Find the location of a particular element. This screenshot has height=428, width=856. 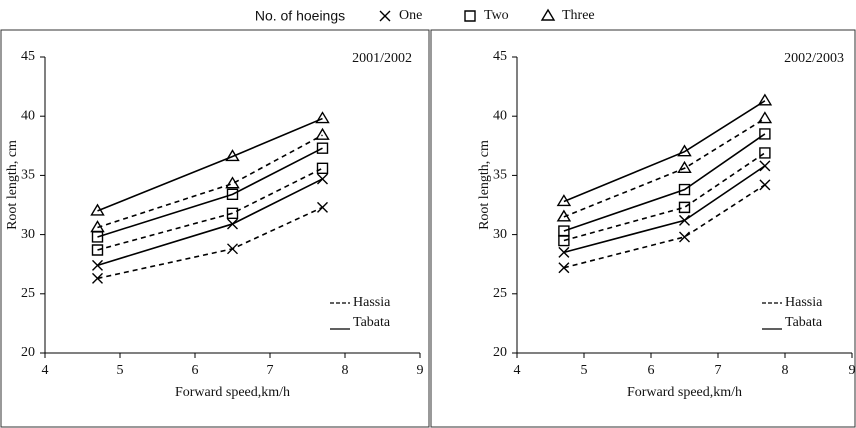

legend-label: Three is located at coordinates (578, 15).